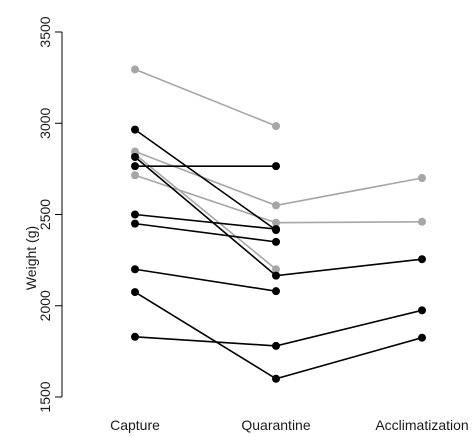 The height and width of the screenshot is (437, 476). Describe the element at coordinates (421, 425) in the screenshot. I see `x-tick-label: Acclimatization` at that location.